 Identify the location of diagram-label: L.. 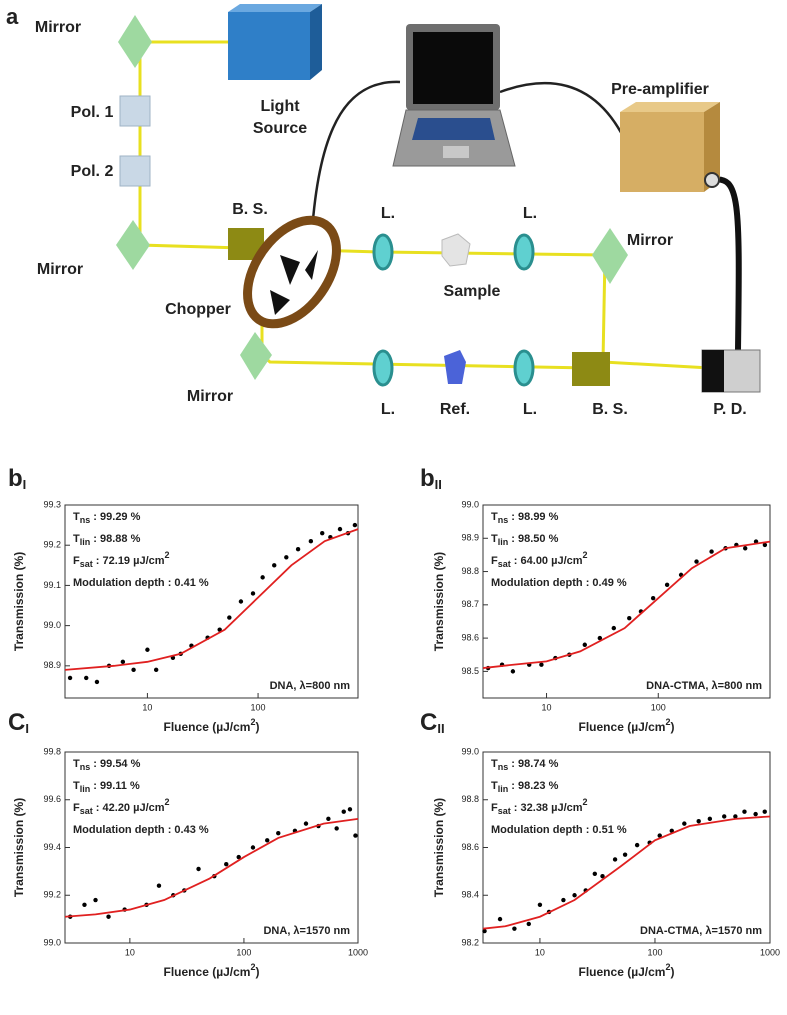
(388, 213).